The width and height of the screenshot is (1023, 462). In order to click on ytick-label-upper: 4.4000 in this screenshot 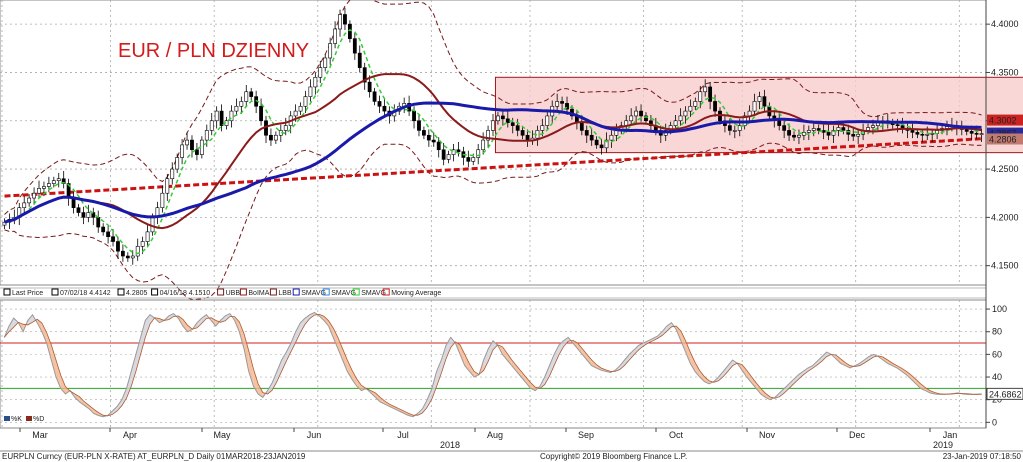, I will do `click(1005, 24)`.